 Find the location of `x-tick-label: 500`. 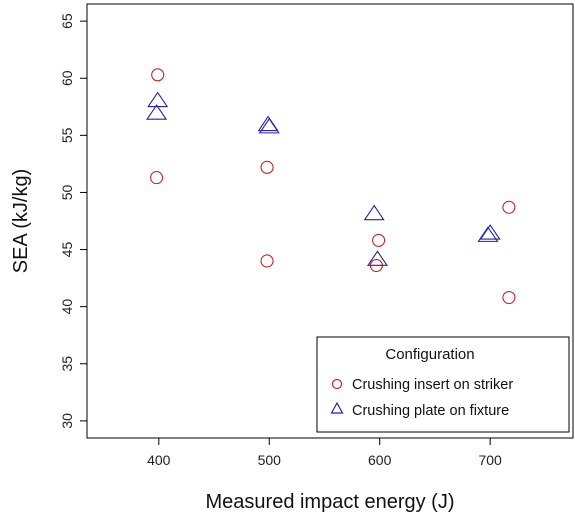

x-tick-label: 500 is located at coordinates (270, 460).